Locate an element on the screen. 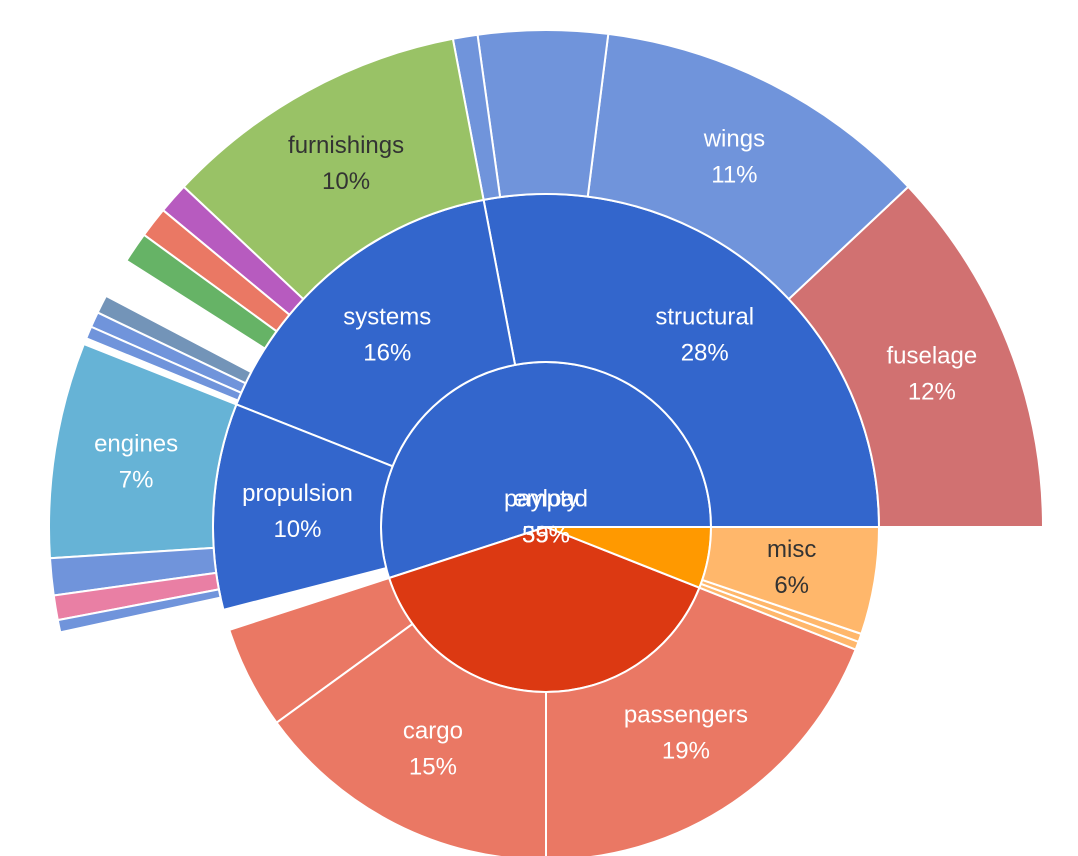 This screenshot has height=856, width=1078. segment-furnishings is located at coordinates (333, 169).